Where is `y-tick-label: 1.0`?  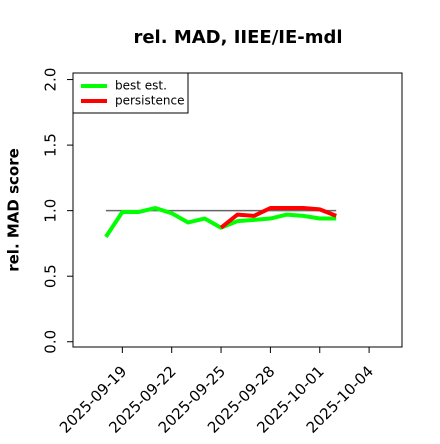 y-tick-label: 1.0 is located at coordinates (51, 211).